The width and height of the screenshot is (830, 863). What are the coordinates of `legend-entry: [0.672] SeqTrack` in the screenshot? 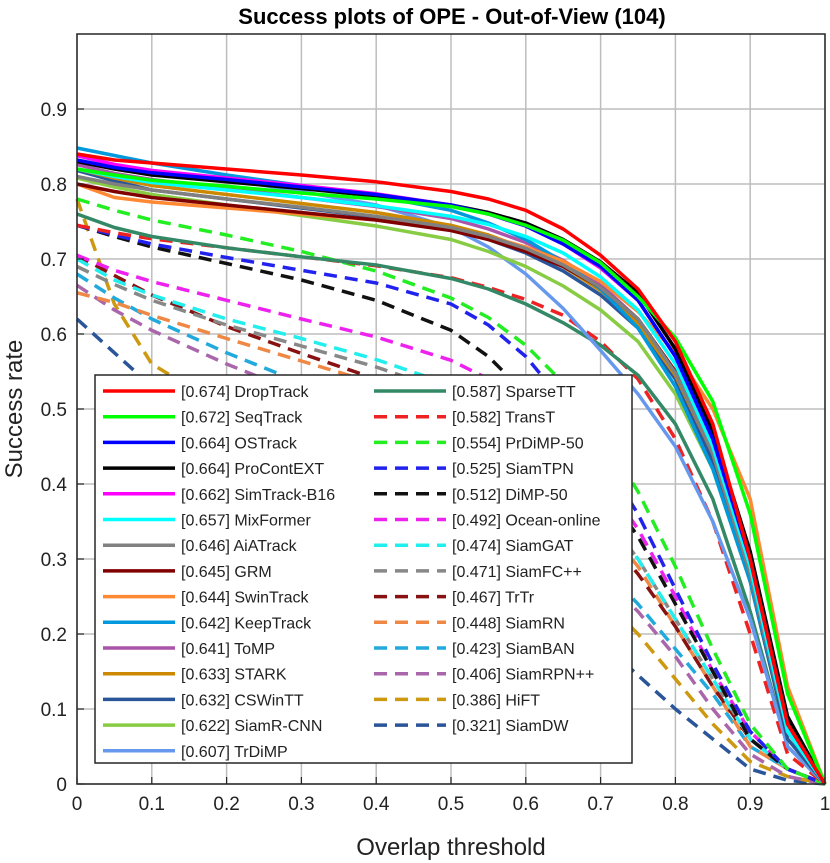 It's located at (242, 418).